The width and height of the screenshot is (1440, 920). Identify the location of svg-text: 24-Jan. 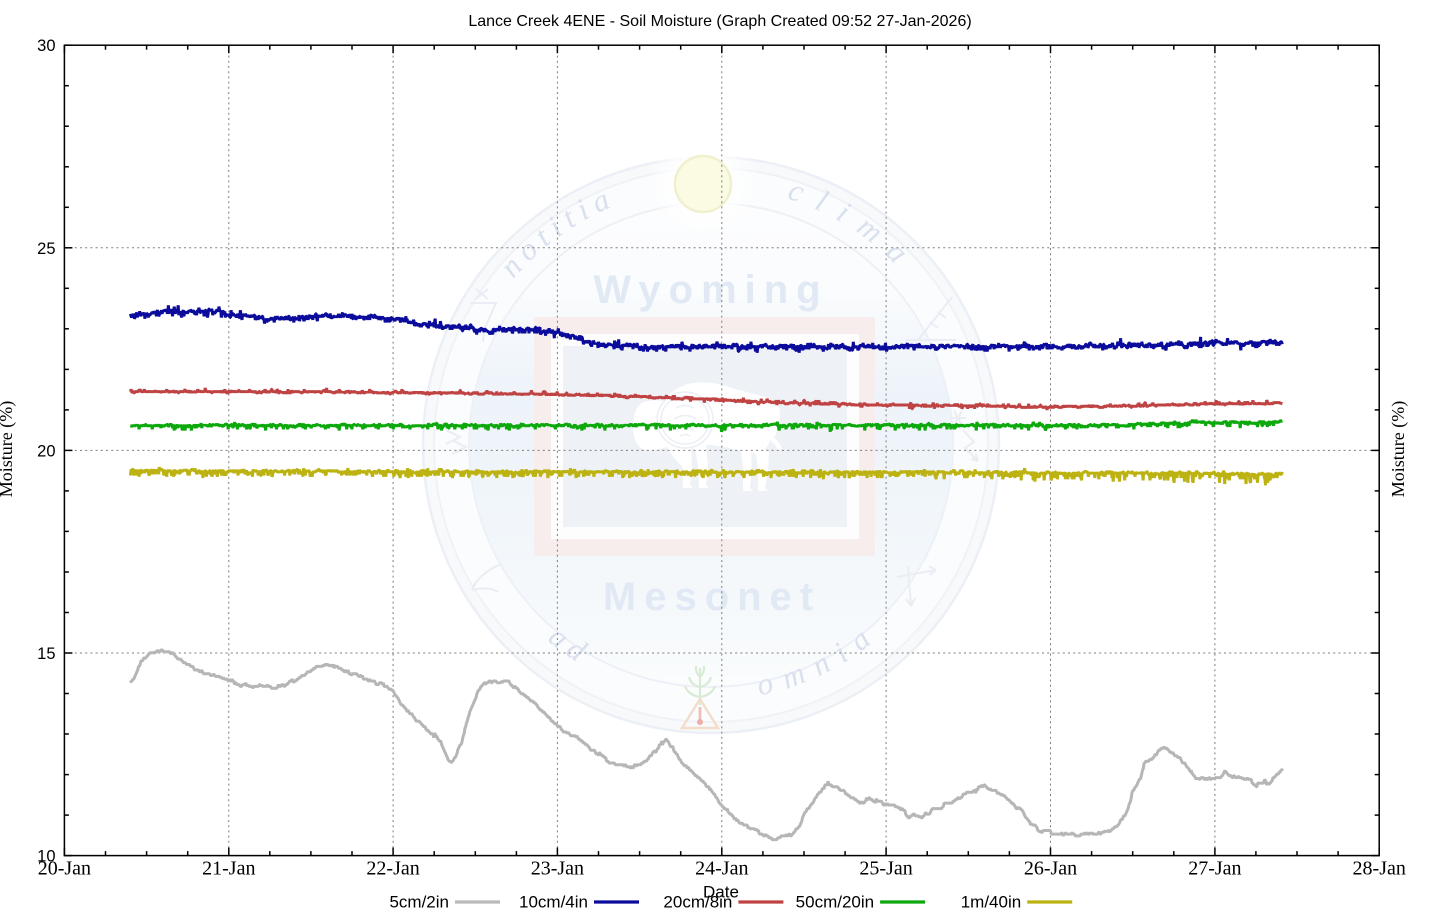
(721, 869).